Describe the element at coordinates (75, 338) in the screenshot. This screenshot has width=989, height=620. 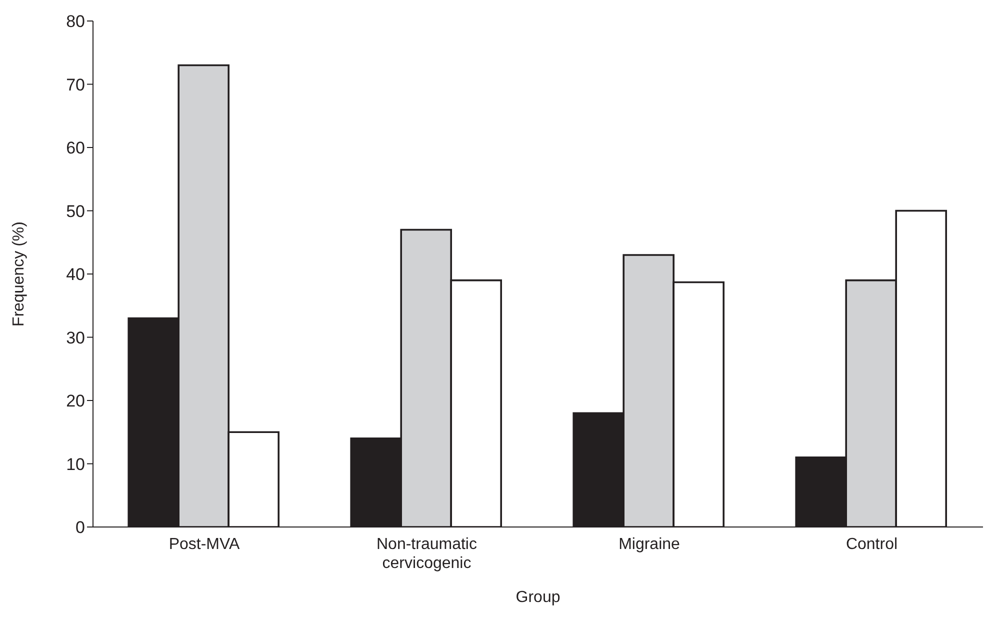
I see `y-tick-label: 30` at that location.